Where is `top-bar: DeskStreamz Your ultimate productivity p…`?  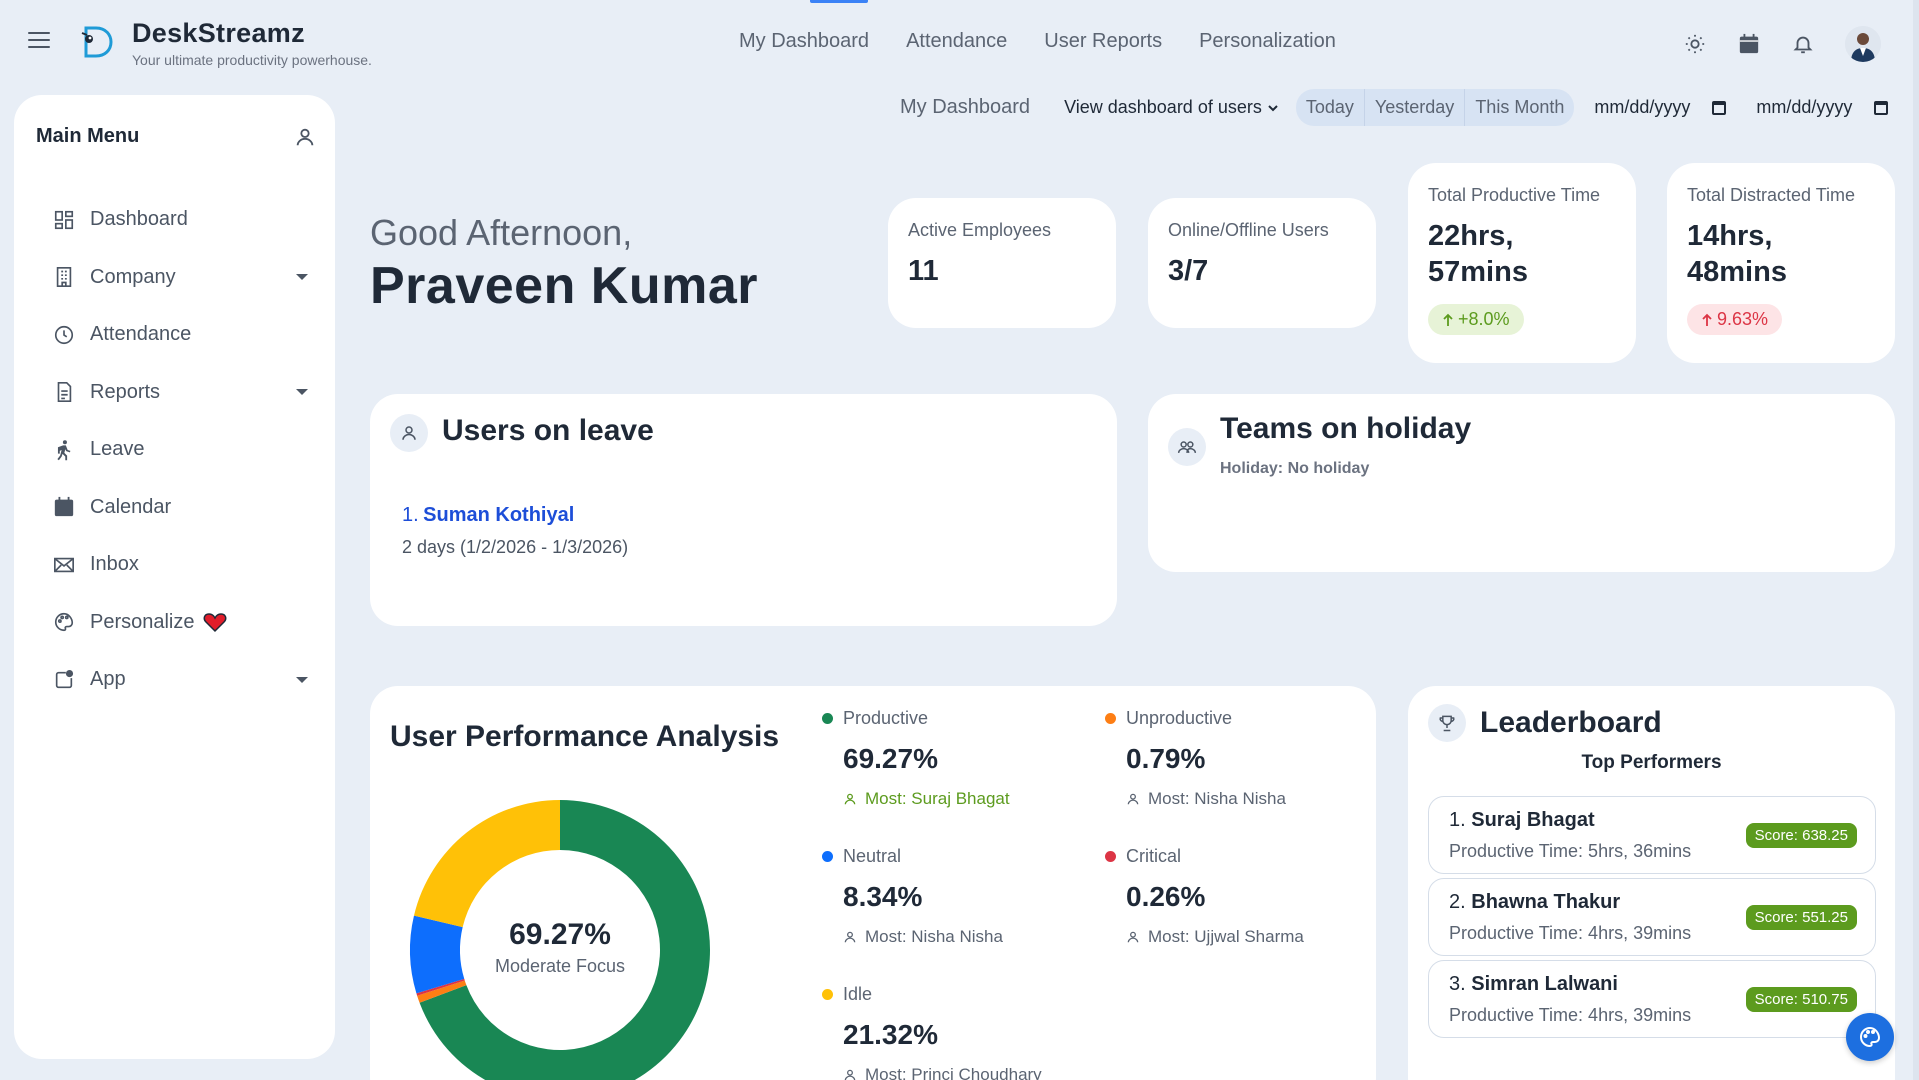
top-bar: DeskStreamz Your ultimate productivity p… is located at coordinates (959, 42).